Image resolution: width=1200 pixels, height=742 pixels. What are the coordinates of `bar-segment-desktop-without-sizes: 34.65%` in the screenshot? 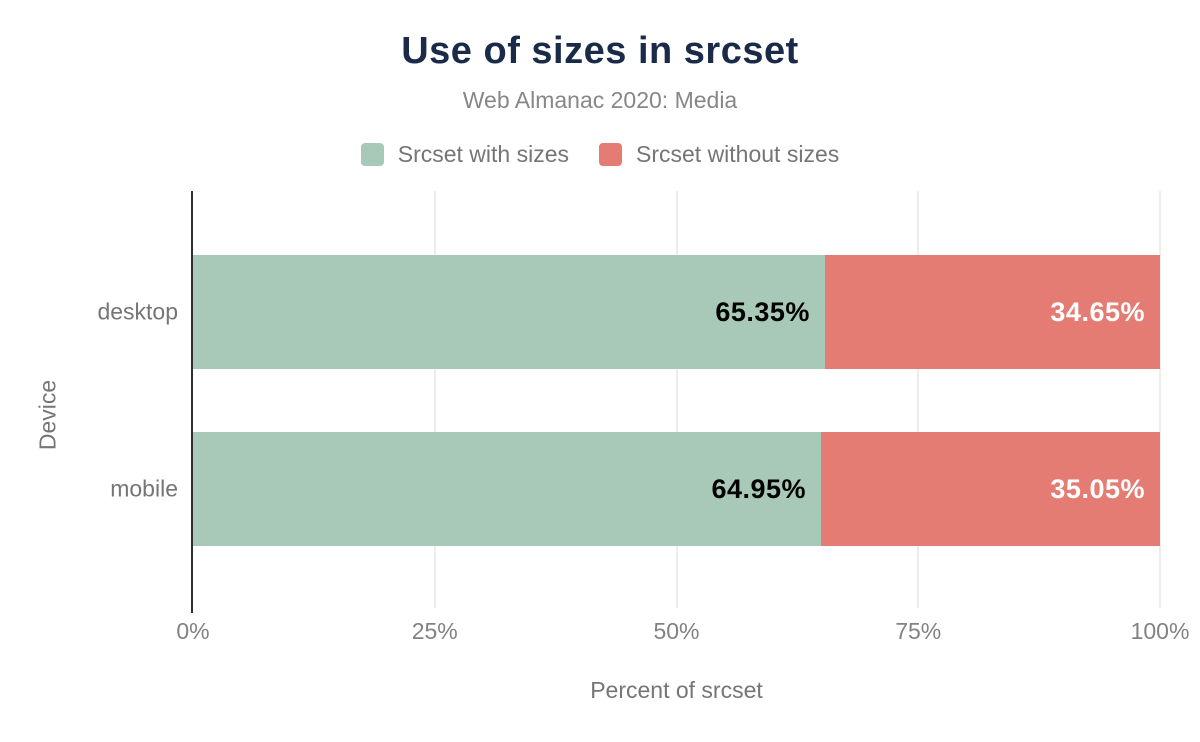 It's located at (992, 312).